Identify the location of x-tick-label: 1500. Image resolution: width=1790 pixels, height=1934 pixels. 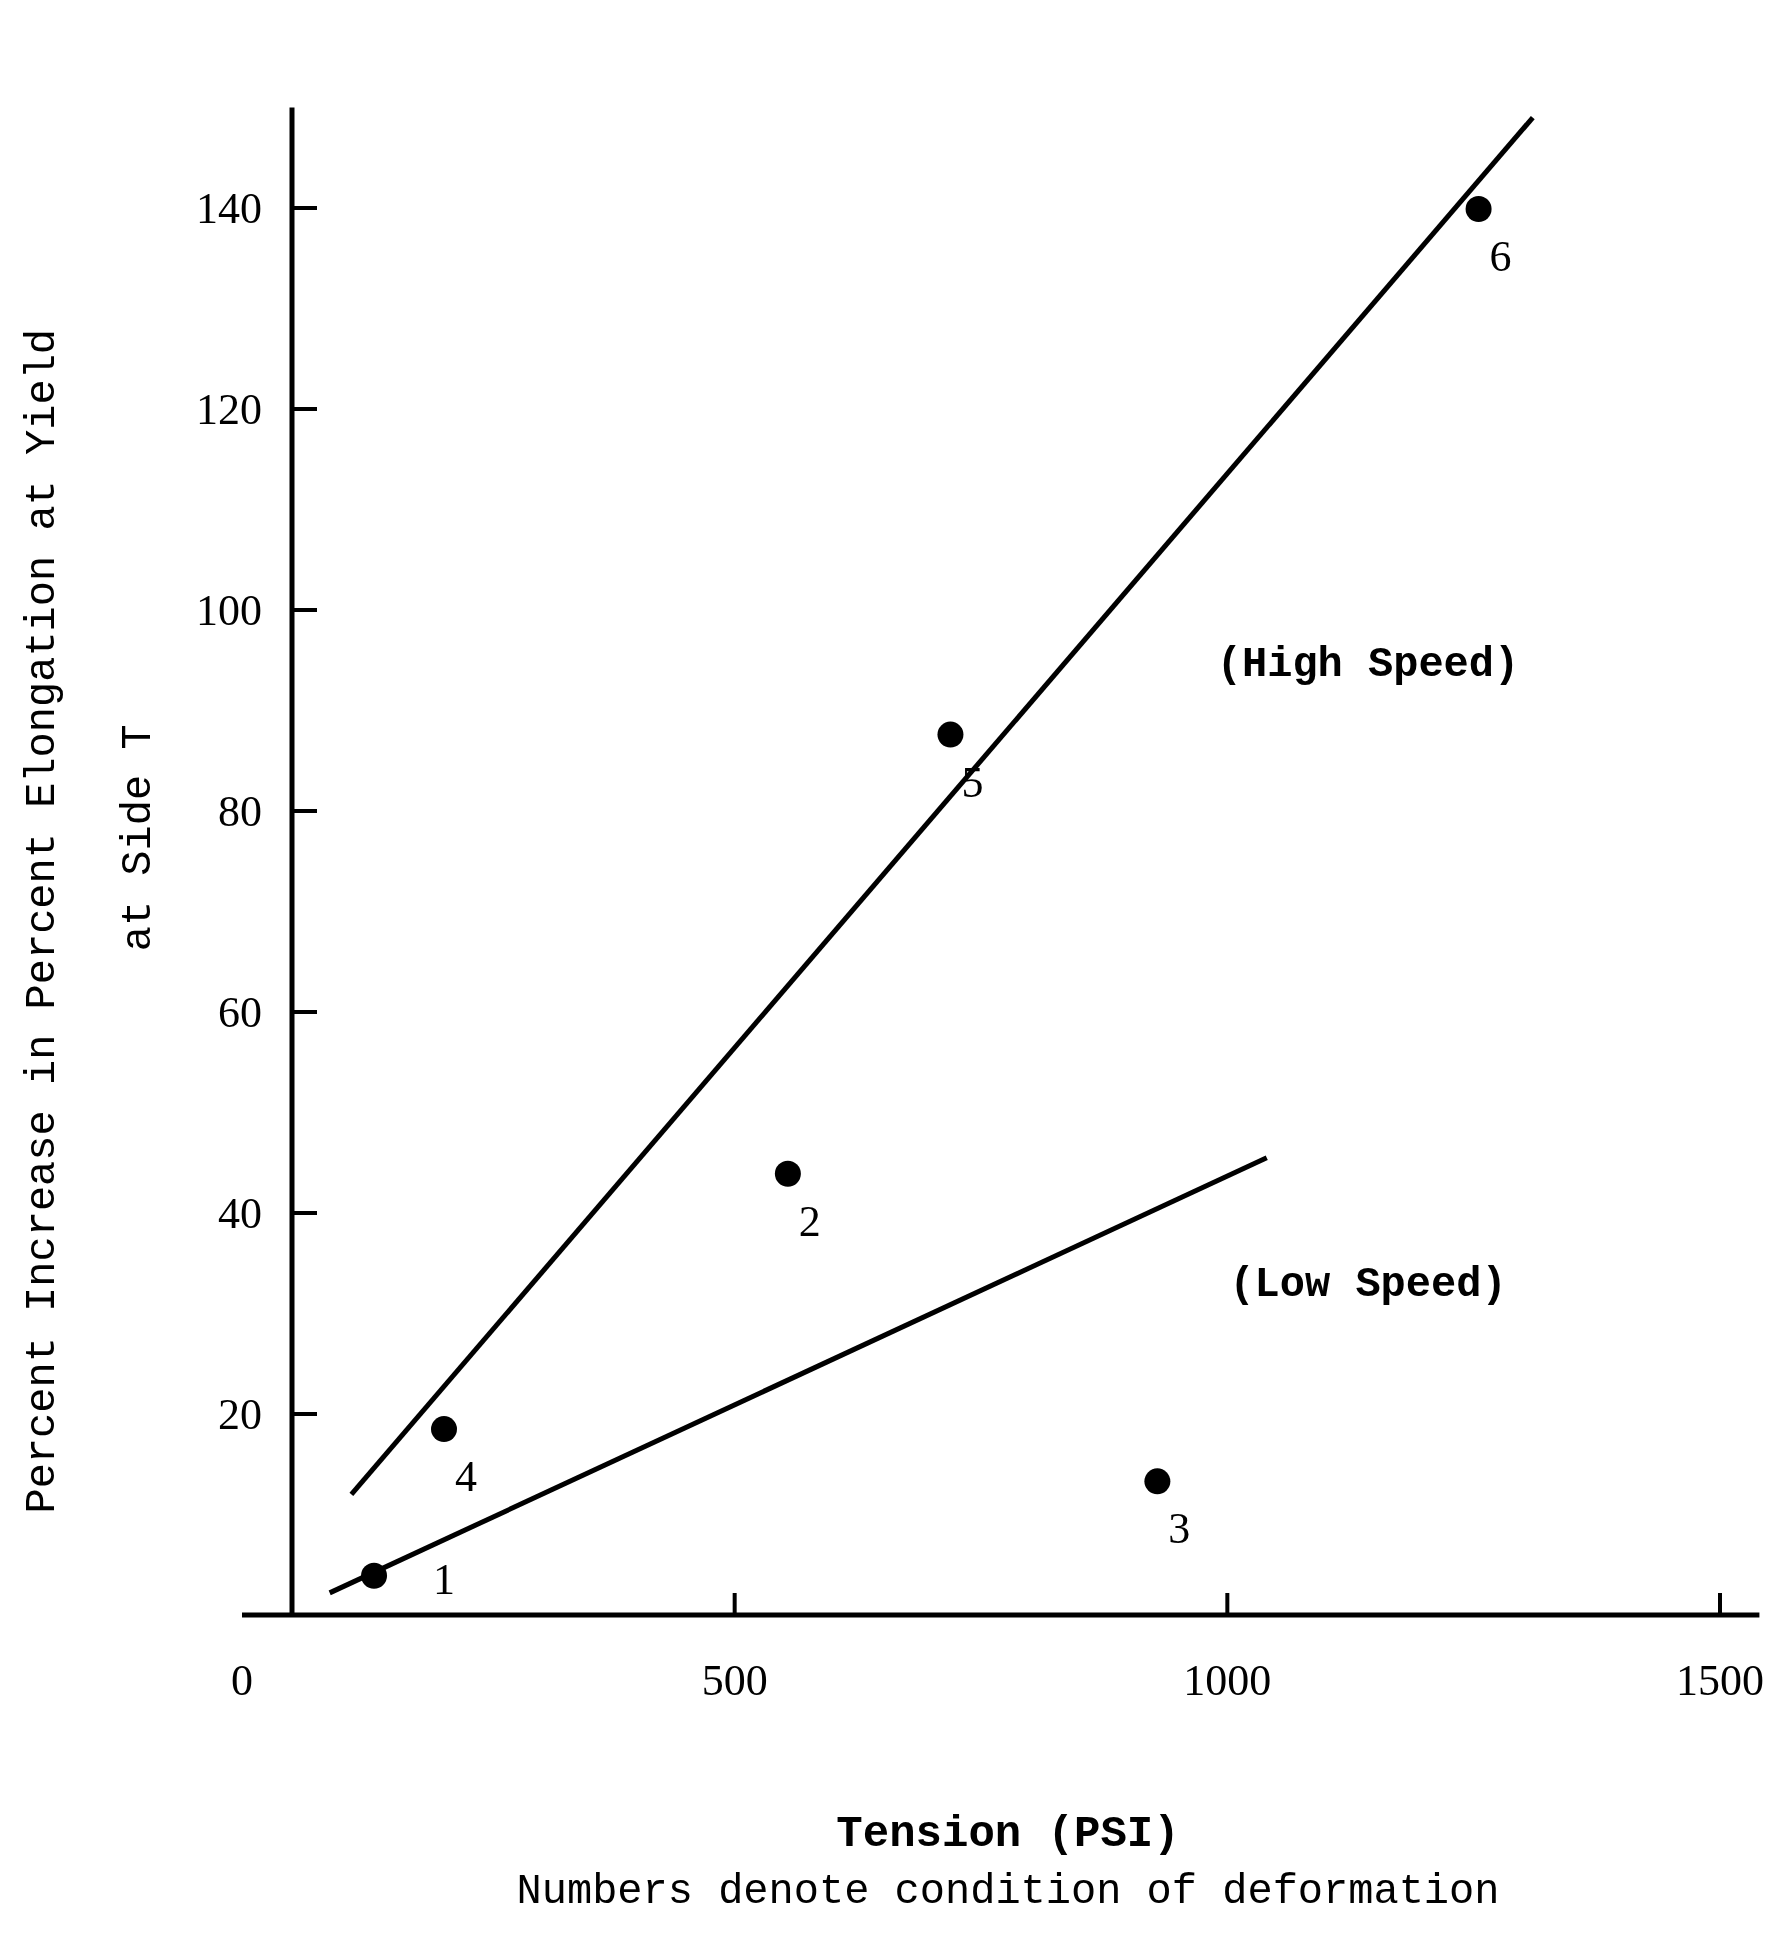
(1720, 1680).